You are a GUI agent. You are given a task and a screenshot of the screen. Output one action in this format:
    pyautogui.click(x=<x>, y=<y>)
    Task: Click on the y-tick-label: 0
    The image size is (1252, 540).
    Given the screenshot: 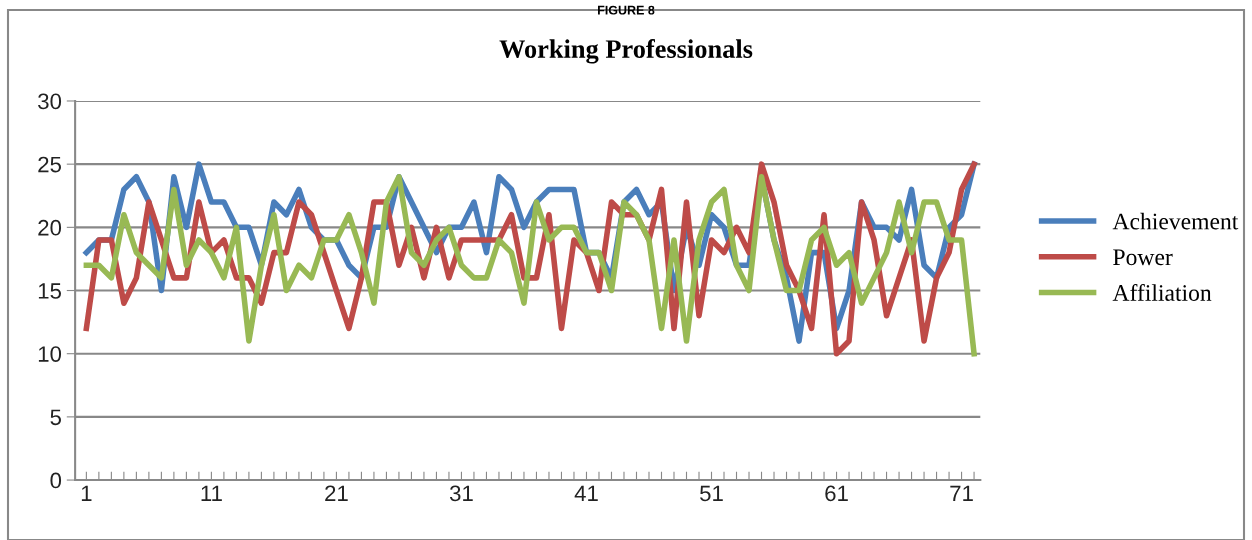 What is the action you would take?
    pyautogui.click(x=56, y=480)
    